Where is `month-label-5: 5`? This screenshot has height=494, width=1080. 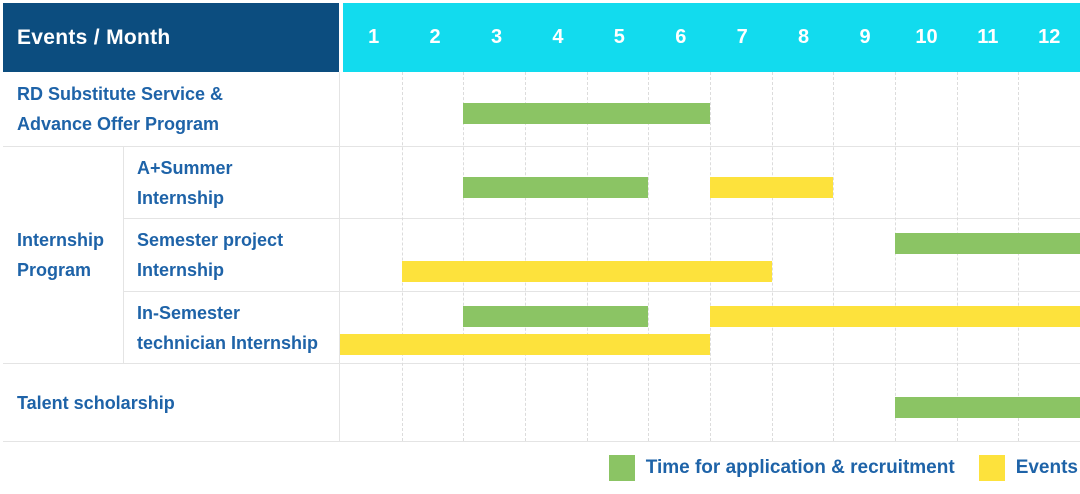 month-label-5: 5 is located at coordinates (619, 37).